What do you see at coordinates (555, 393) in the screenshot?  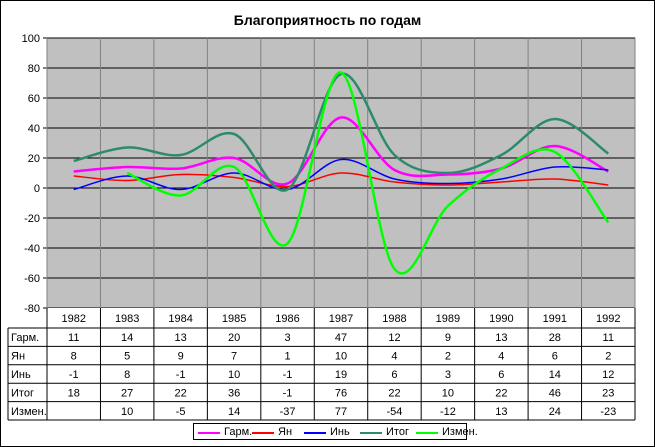 I see `table-cell: 46` at bounding box center [555, 393].